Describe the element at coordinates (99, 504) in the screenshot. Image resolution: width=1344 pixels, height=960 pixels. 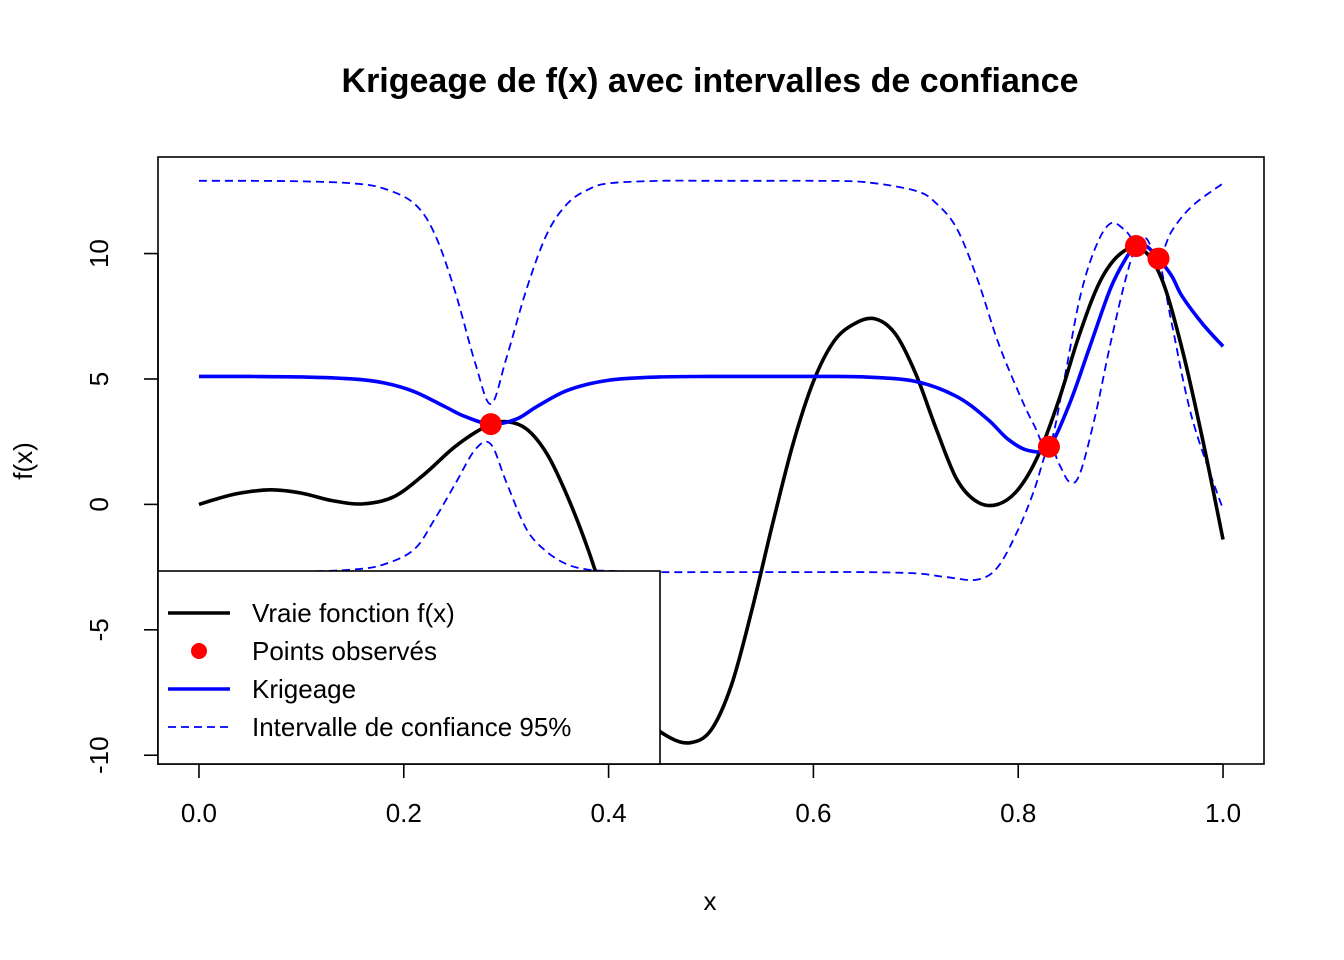
I see `y-tick-label: 0` at that location.